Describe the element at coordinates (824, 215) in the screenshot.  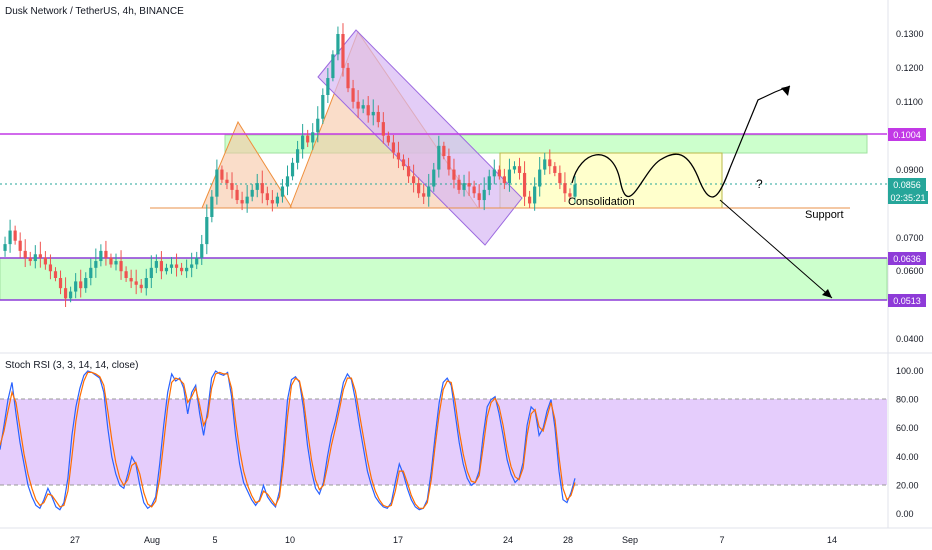
I see `support-label: Support` at that location.